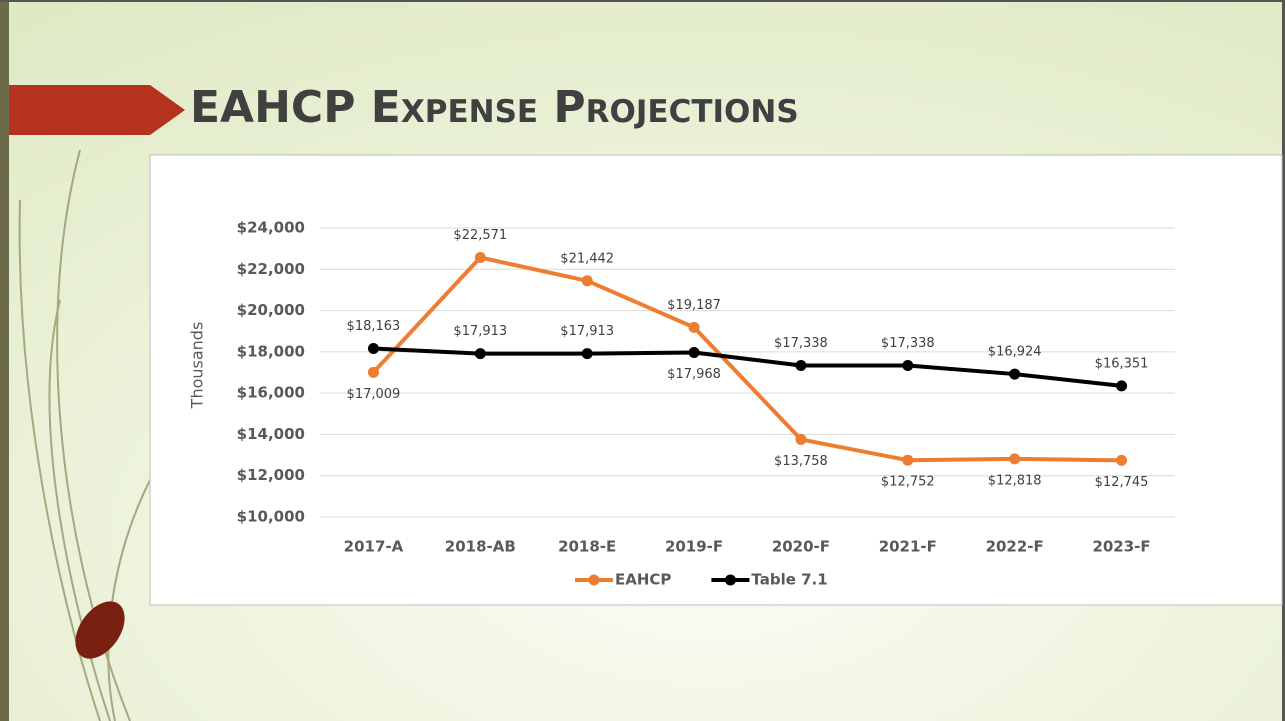  Describe the element at coordinates (1015, 547) in the screenshot. I see `x-tick-label: 2022-F` at that location.